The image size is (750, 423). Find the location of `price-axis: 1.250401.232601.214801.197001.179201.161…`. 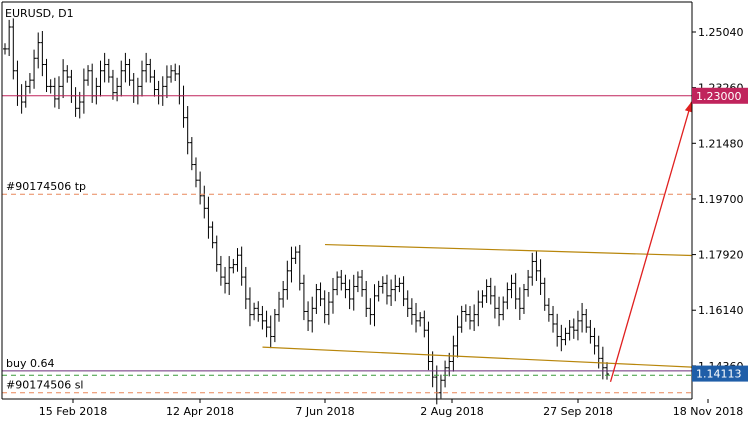

price-axis: 1.250401.232601.214801.197001.179201.161… is located at coordinates (720, 204).